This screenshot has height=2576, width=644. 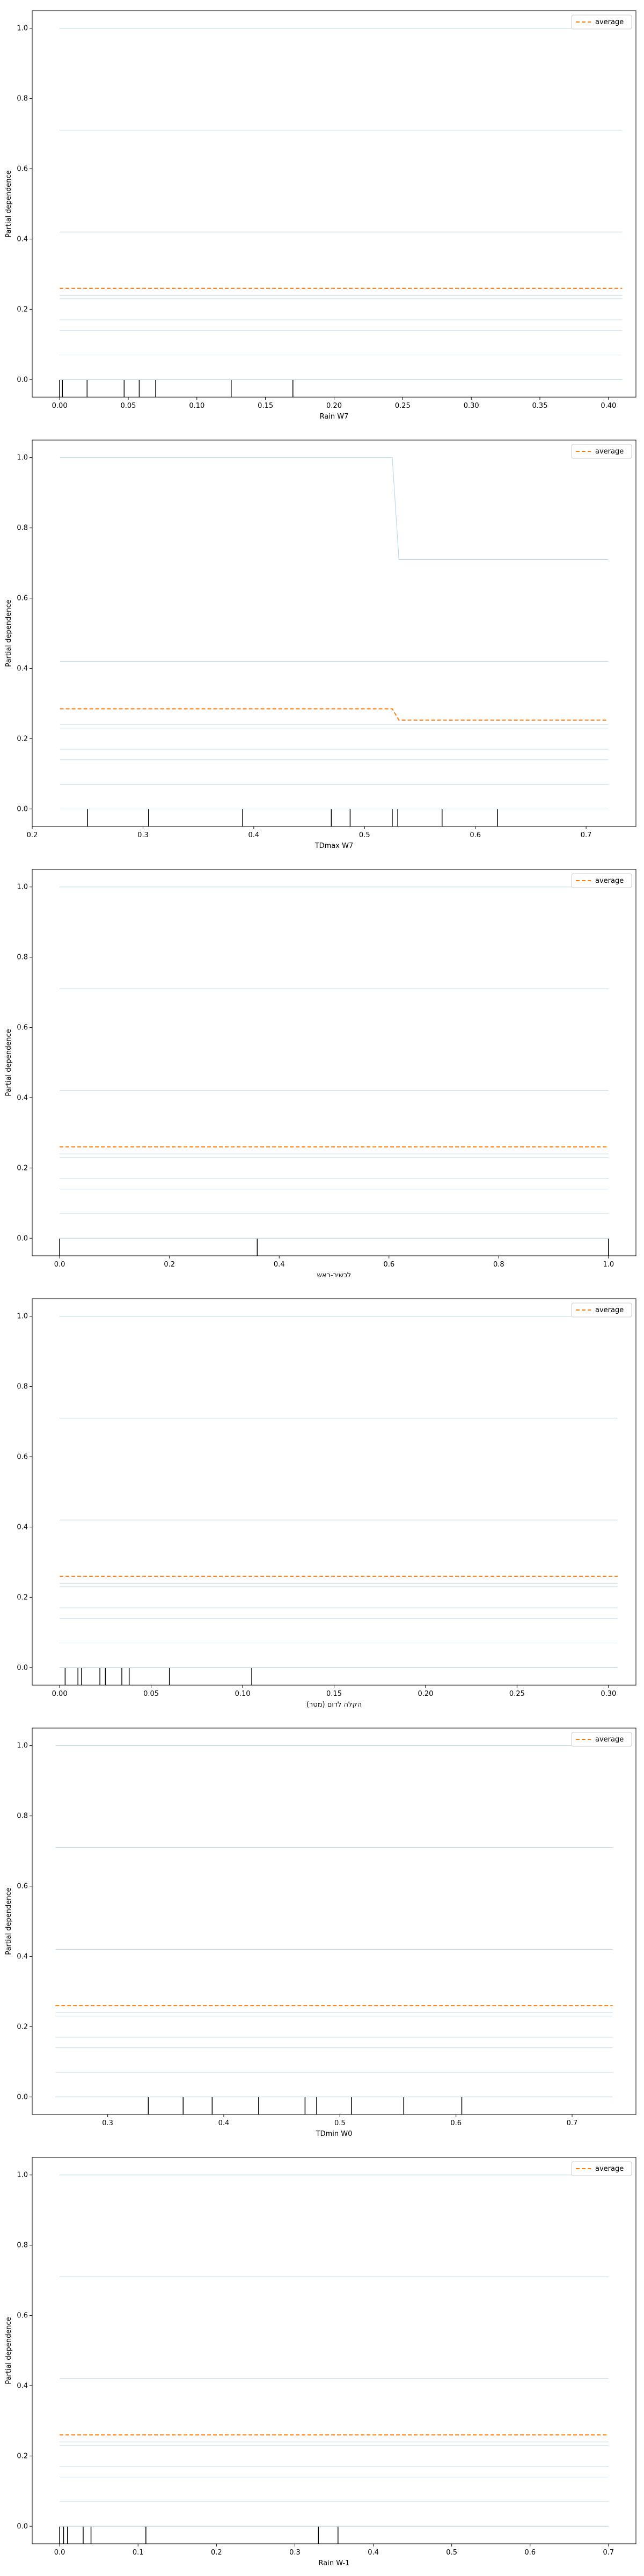 What do you see at coordinates (59, 1265) in the screenshot?
I see `x-tick-label: 0.0` at bounding box center [59, 1265].